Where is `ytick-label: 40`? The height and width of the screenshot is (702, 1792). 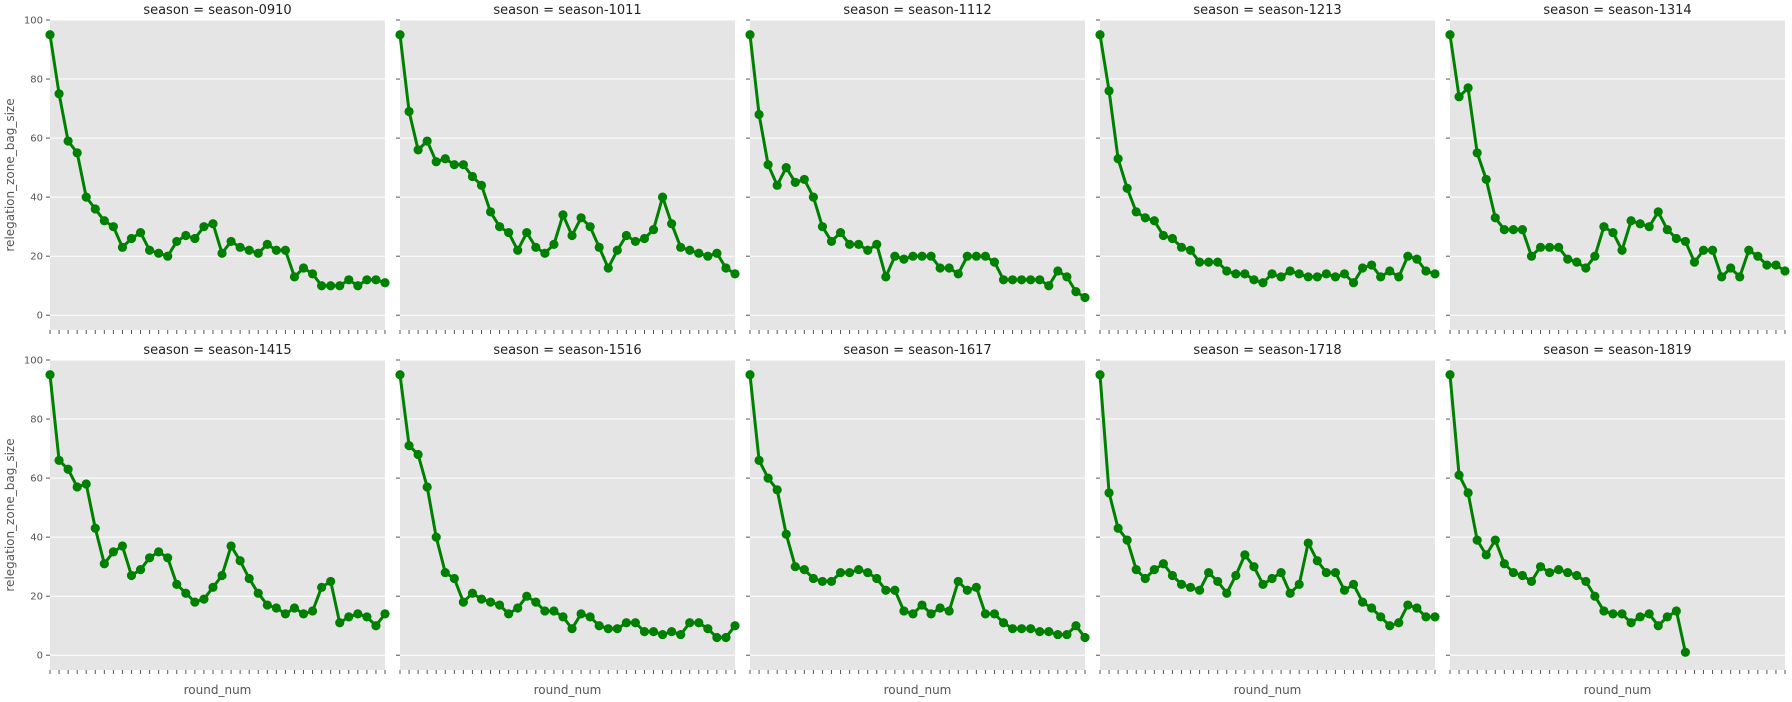
ytick-label: 40 is located at coordinates (36, 538).